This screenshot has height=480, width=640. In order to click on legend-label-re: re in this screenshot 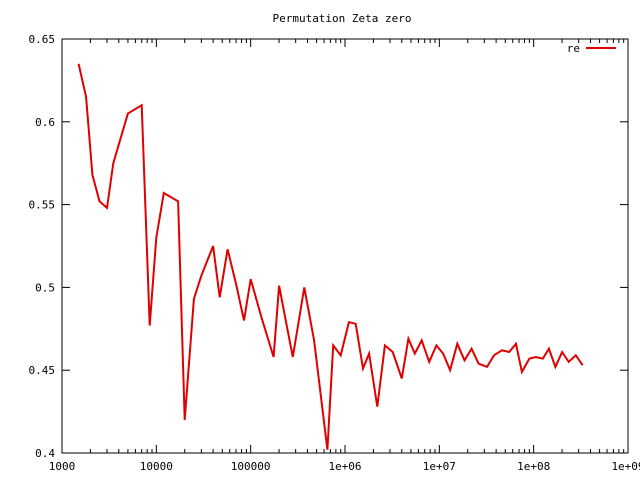, I will do `click(573, 48)`.